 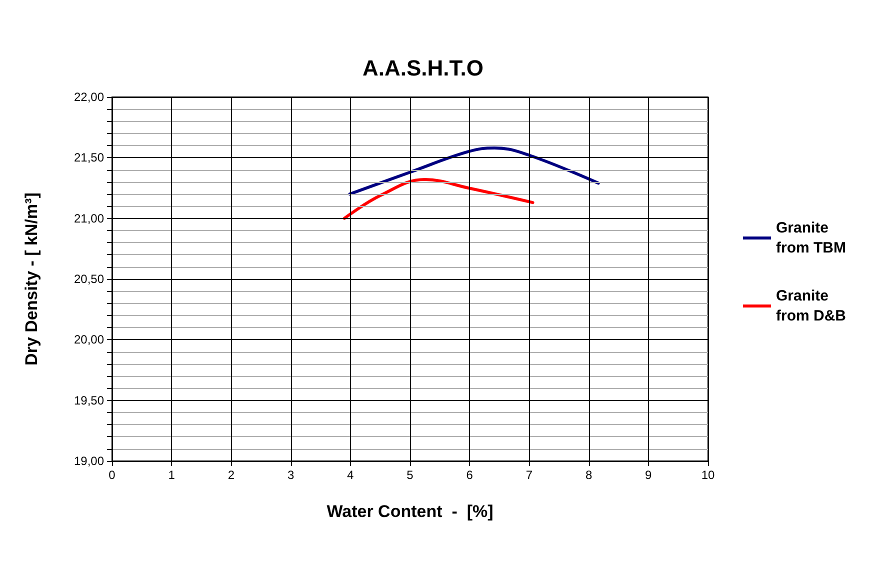 I want to click on y-tick-label: 20,00, so click(x=89, y=339).